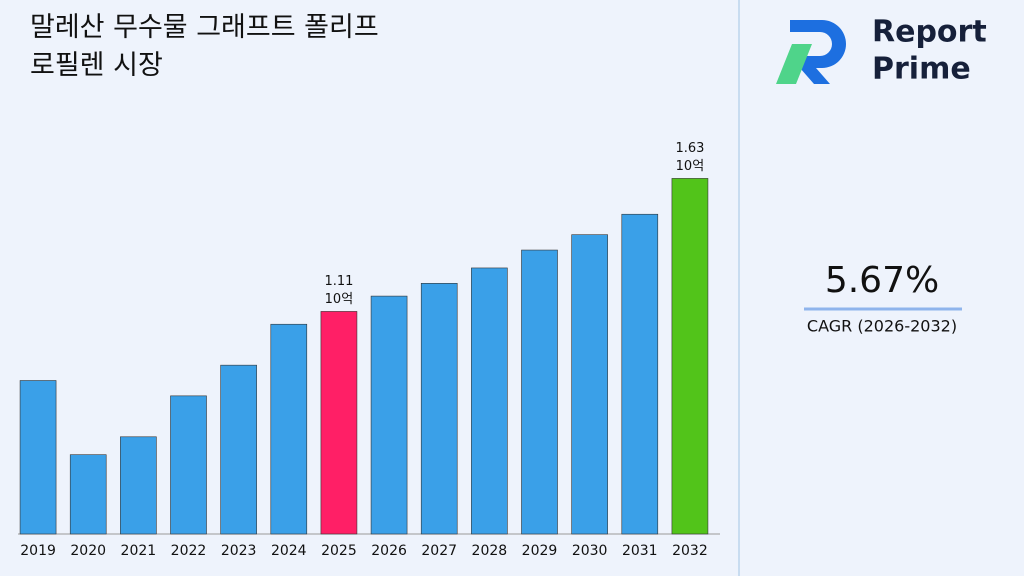 The height and width of the screenshot is (576, 1024). What do you see at coordinates (921, 69) in the screenshot?
I see `brand-text: Prime` at bounding box center [921, 69].